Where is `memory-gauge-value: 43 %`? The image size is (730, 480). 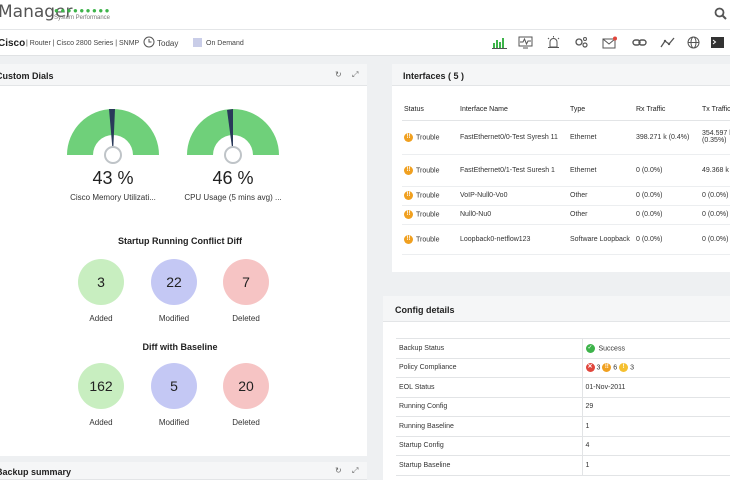
memory-gauge-value: 43 % is located at coordinates (113, 178).